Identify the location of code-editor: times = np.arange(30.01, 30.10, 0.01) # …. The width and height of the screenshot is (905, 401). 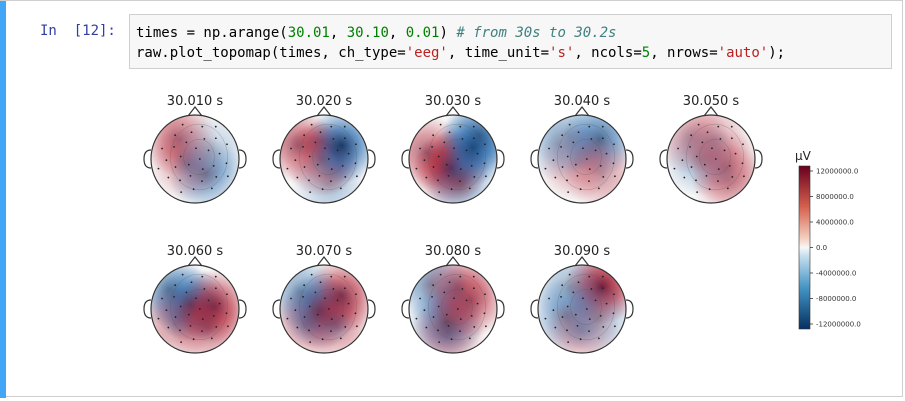
(510, 41).